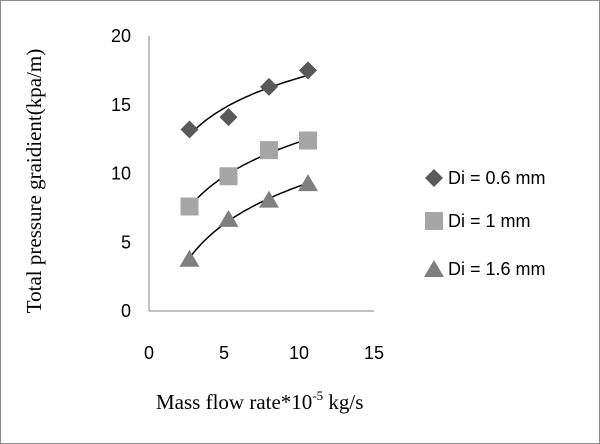 The height and width of the screenshot is (444, 600). What do you see at coordinates (317, 395) in the screenshot?
I see `x-axis-title-exponent: -5` at bounding box center [317, 395].